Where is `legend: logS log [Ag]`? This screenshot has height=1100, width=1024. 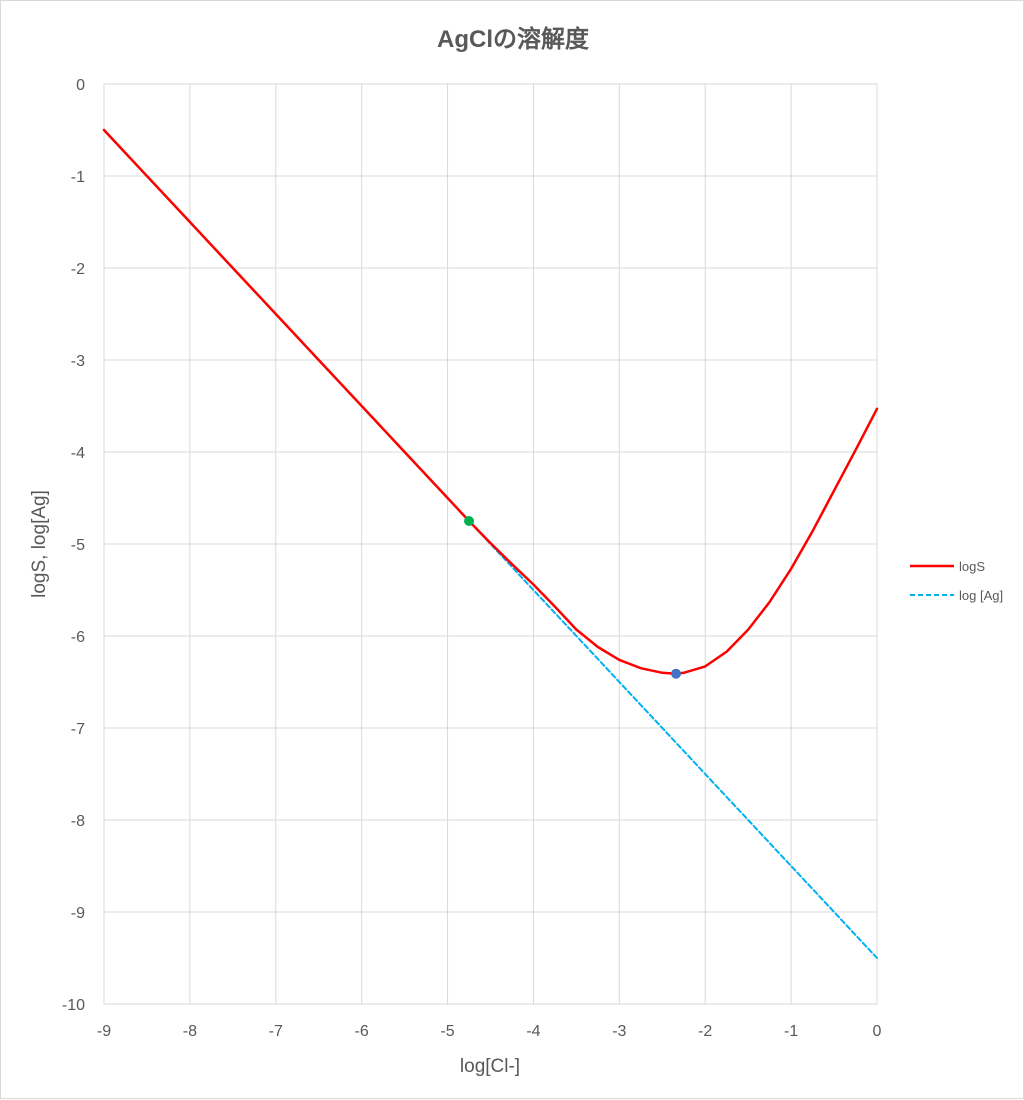
legend: logS log [Ag] is located at coordinates (956, 581).